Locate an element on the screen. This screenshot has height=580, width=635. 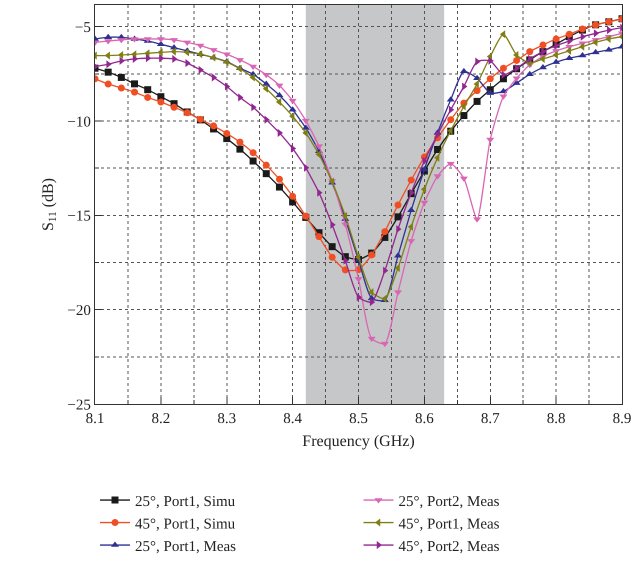
x-tick-label: 8.6 is located at coordinates (424, 419).